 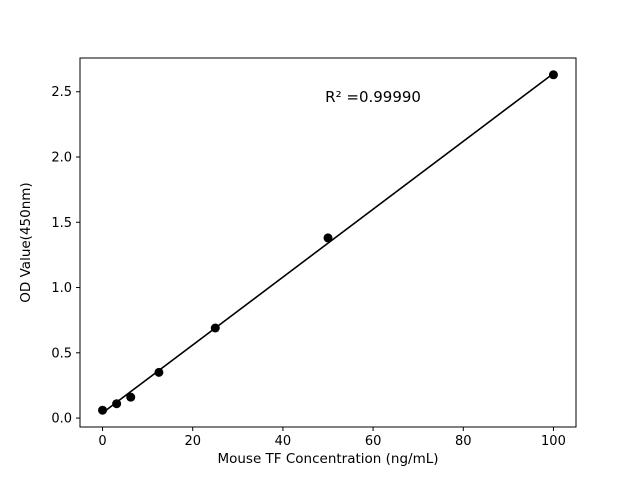 What do you see at coordinates (61, 92) in the screenshot?
I see `y-tick-label: 2.5` at bounding box center [61, 92].